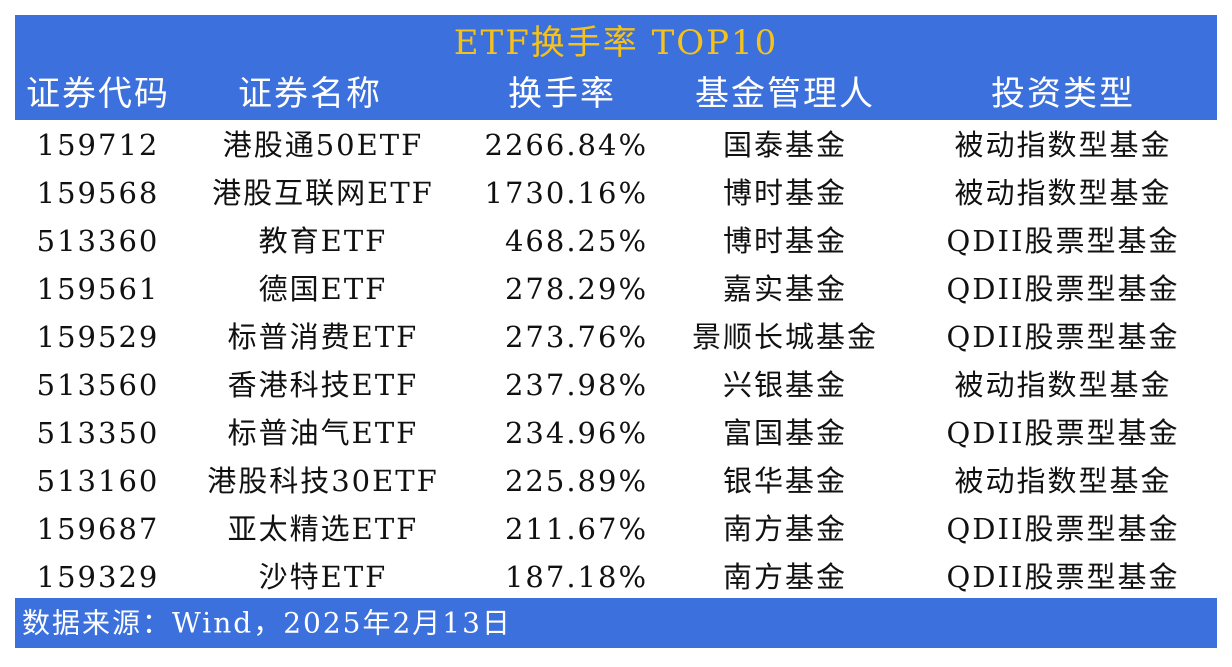 Image resolution: width=1232 pixels, height=667 pixels. I want to click on cell: 兴银基金, so click(785, 385).